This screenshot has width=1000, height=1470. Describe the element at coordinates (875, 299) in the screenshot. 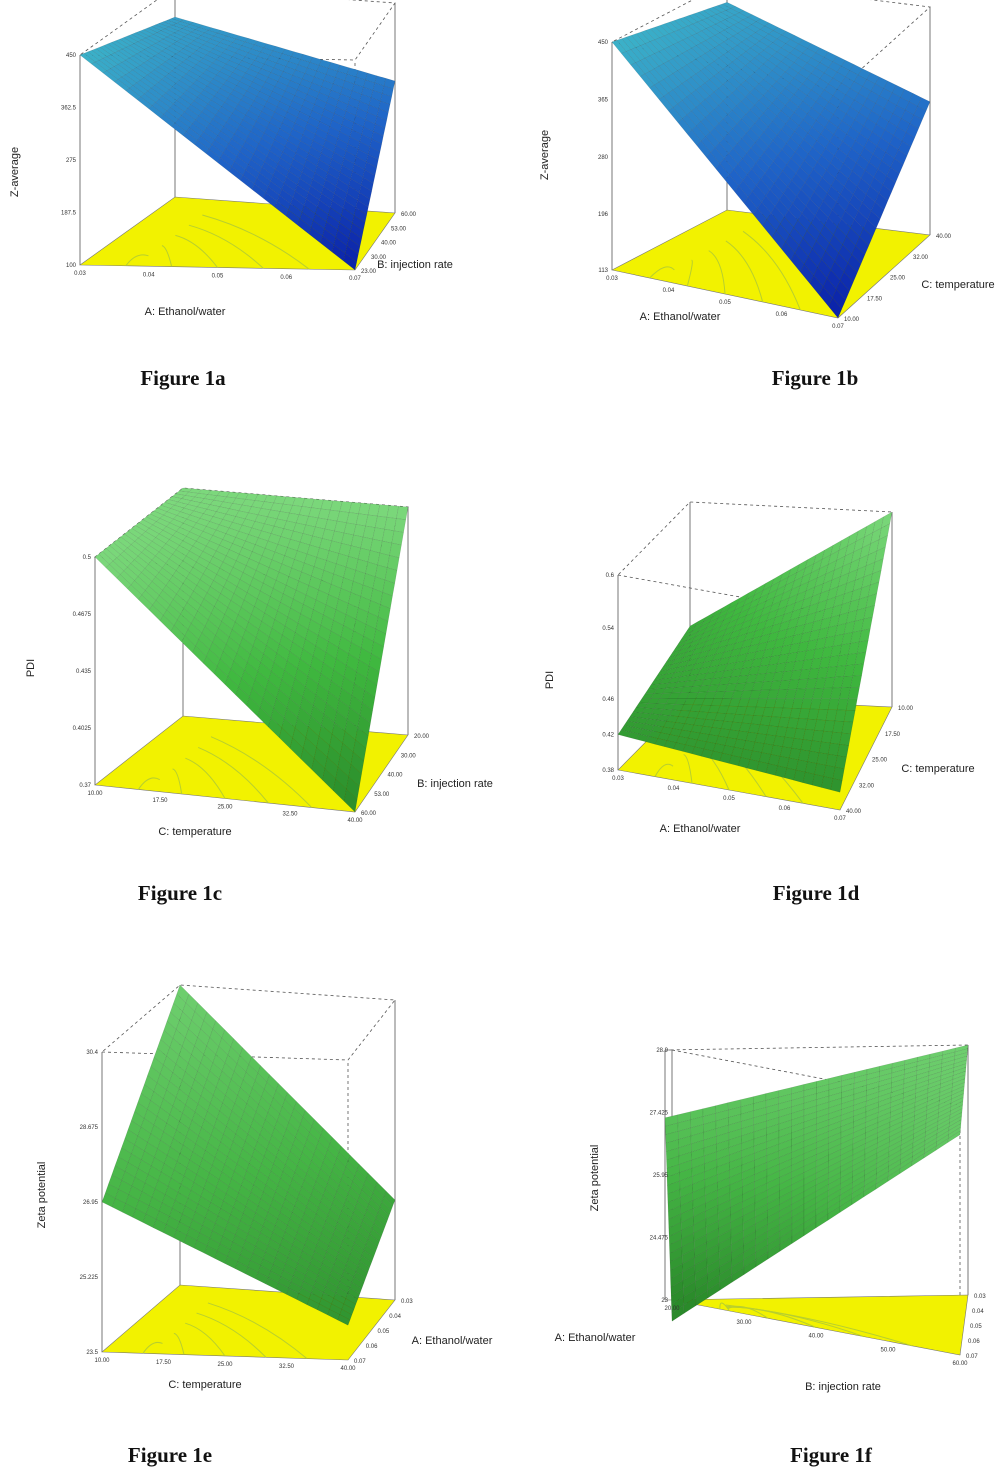

I see `y-tick-label: 17.50` at that location.